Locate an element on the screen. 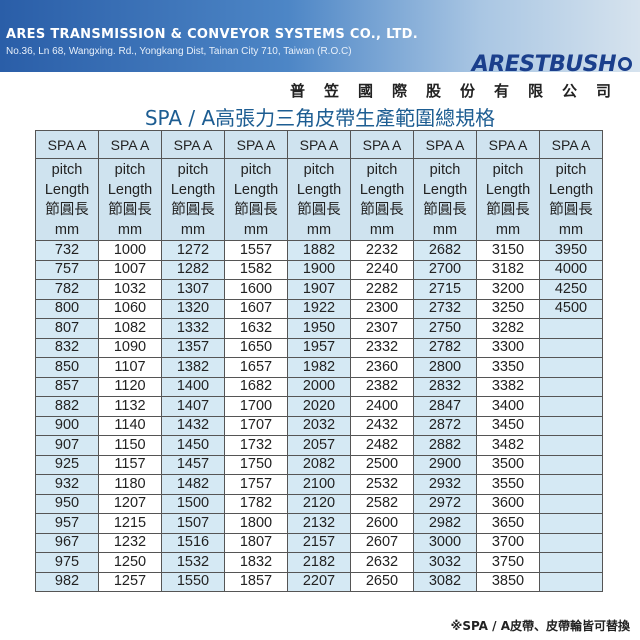 This screenshot has height=640, width=640. table-cell: 1516 is located at coordinates (193, 542).